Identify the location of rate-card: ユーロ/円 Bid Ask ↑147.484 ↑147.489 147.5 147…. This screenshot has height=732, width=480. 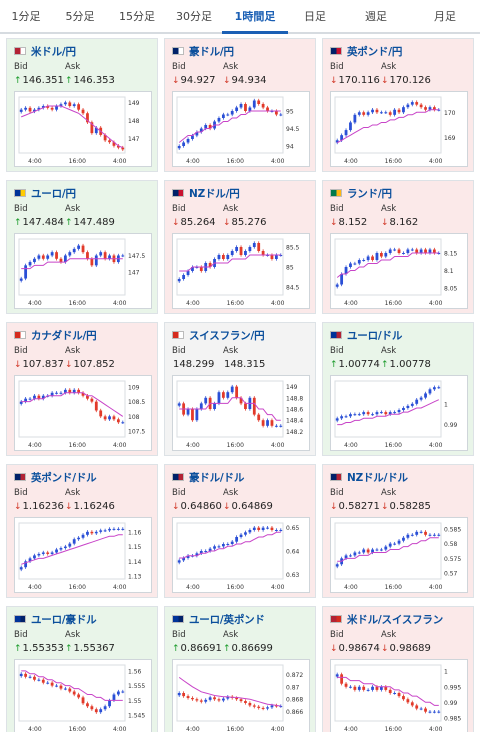
(82, 247).